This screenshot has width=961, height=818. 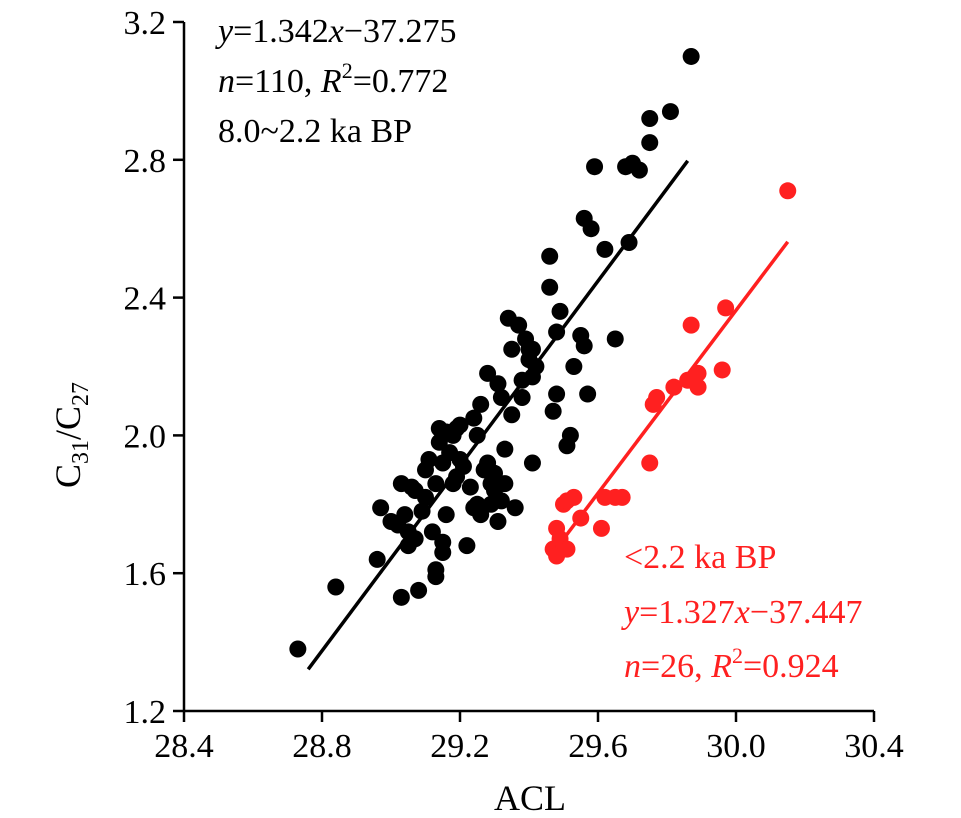 I want to click on y-tick-label: 1.2, so click(x=145, y=712).